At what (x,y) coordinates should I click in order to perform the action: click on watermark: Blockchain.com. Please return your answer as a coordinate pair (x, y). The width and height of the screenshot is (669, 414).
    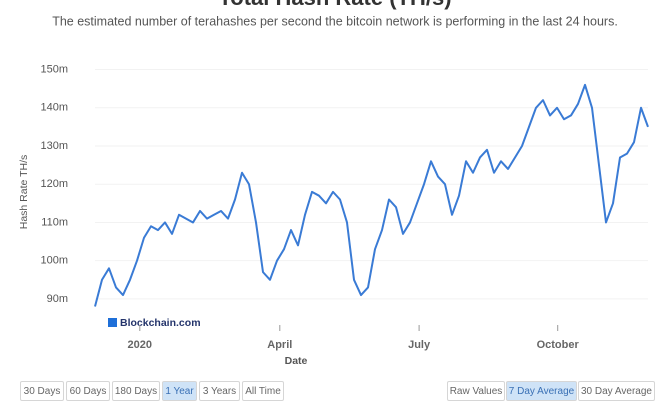
    Looking at the image, I should click on (160, 323).